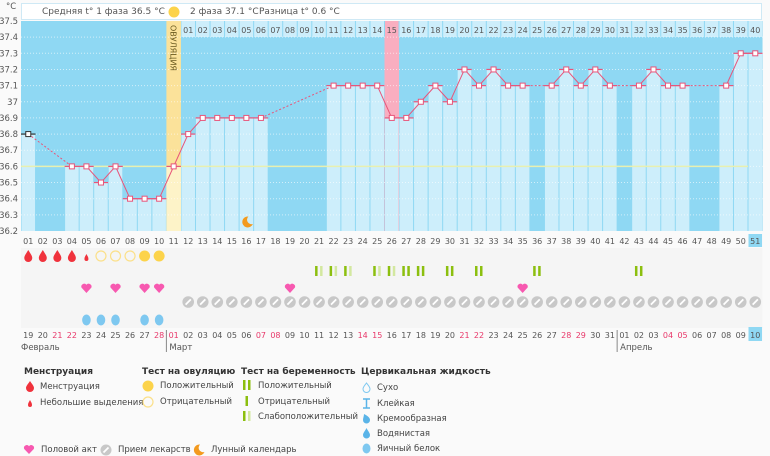  Describe the element at coordinates (581, 335) in the screenshot. I see `calendar-date: 29` at that location.